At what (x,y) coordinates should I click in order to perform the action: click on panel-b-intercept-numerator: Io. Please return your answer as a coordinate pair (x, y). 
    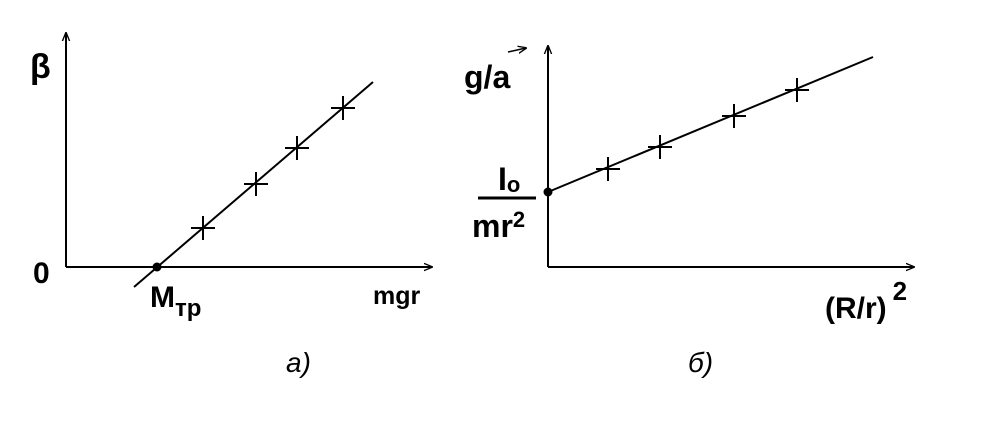
    Looking at the image, I should click on (509, 179).